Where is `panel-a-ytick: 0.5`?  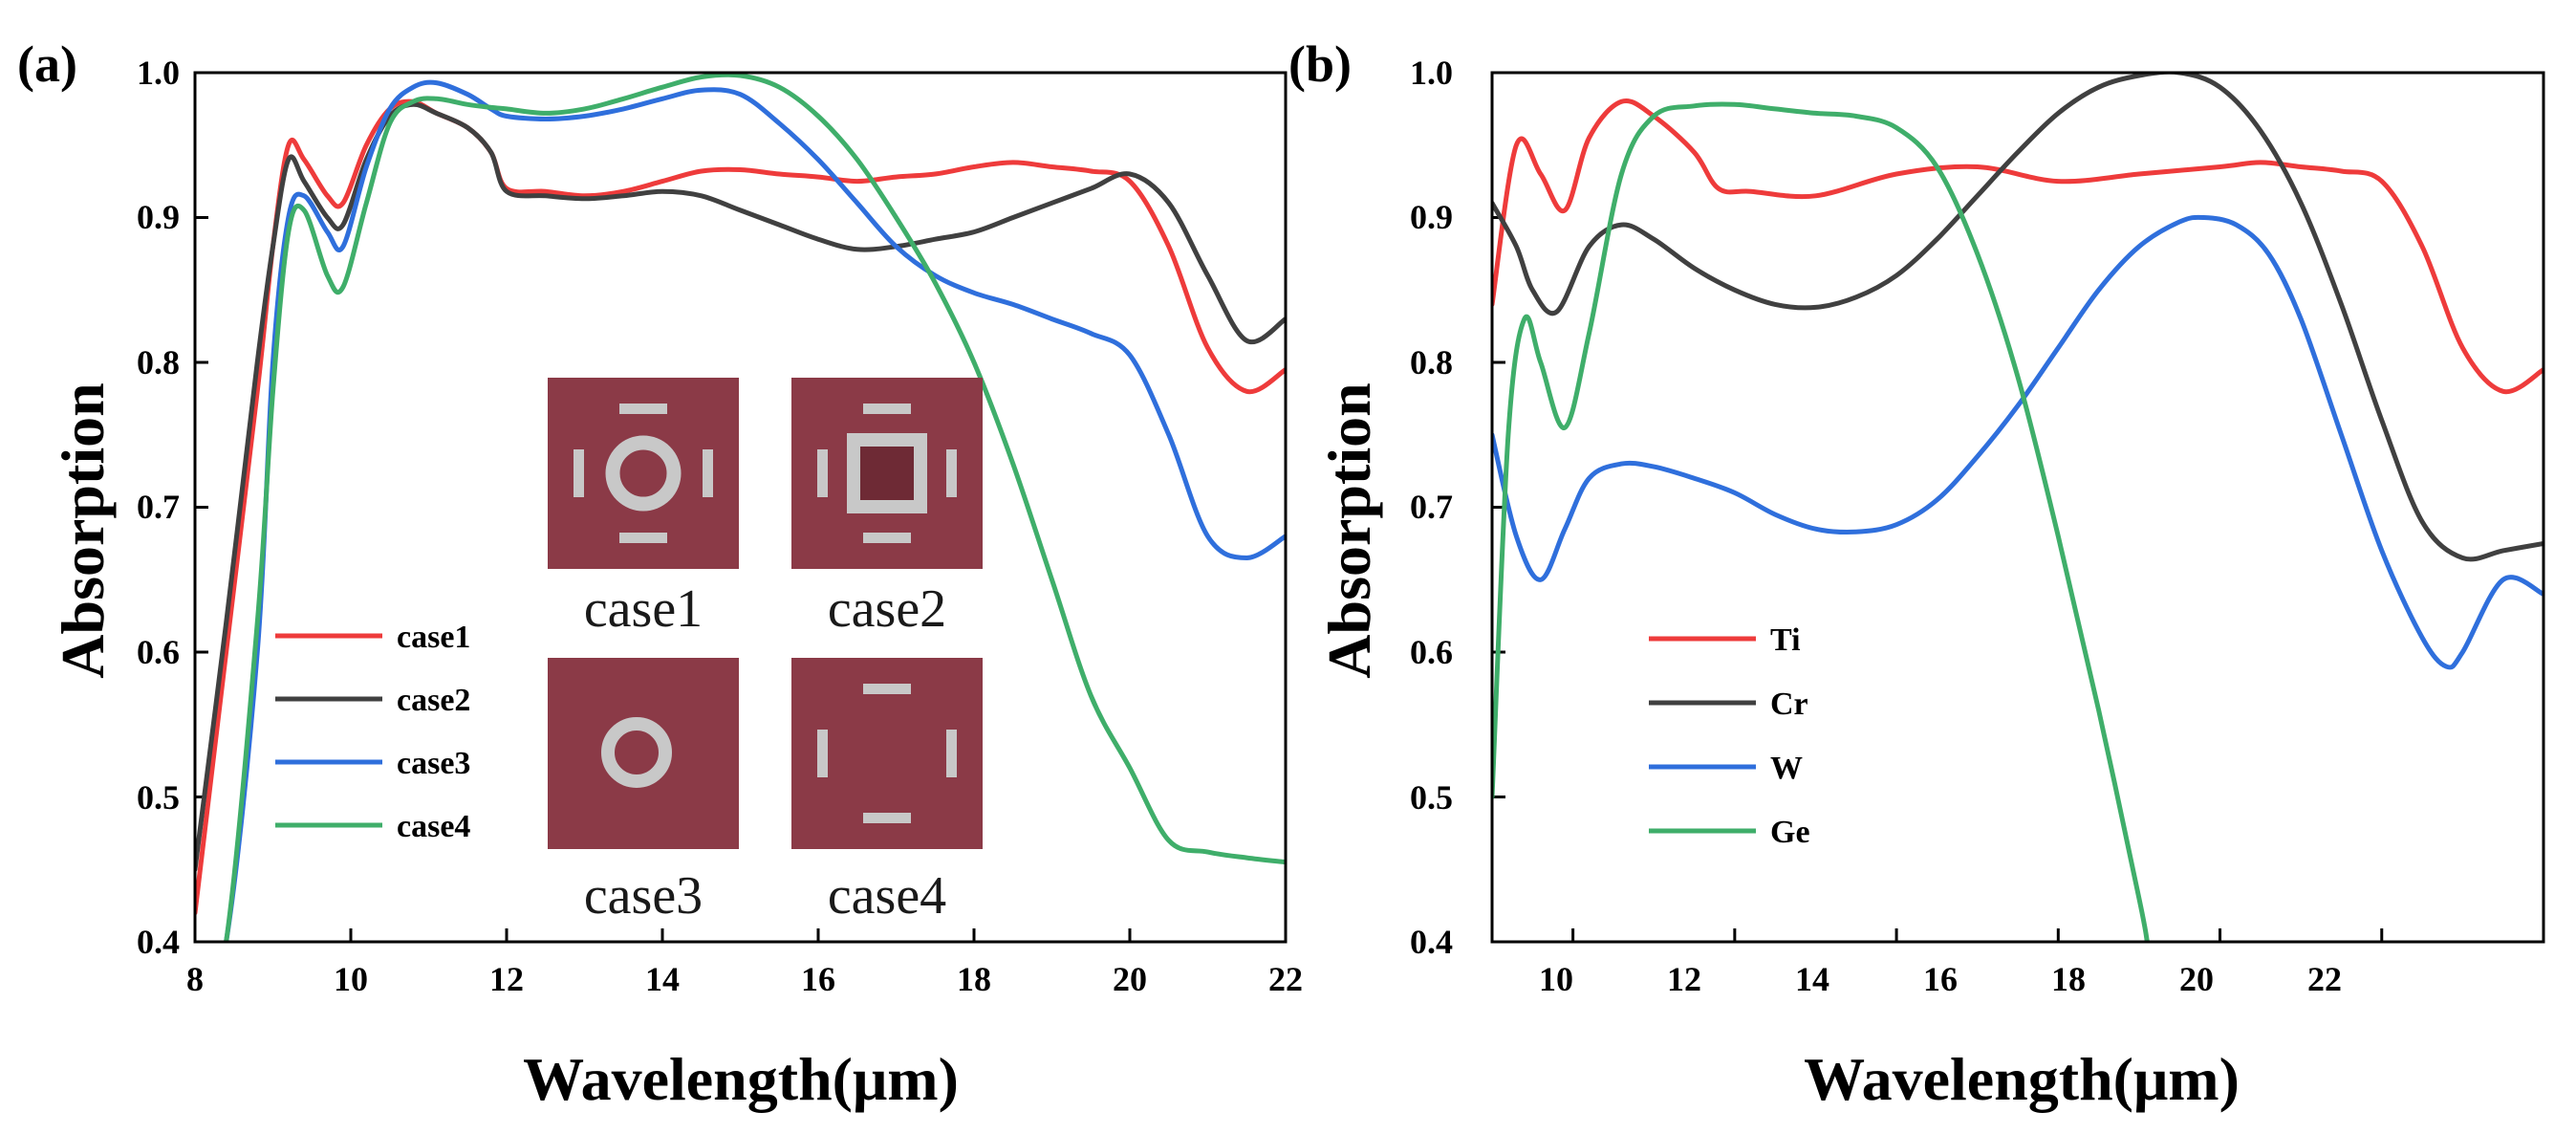 panel-a-ytick: 0.5 is located at coordinates (158, 797).